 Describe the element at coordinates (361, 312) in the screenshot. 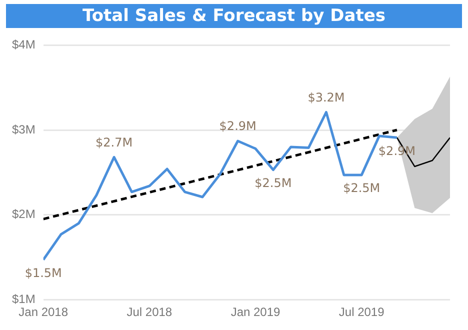

I see `x-tick-label: Jul 2019` at that location.